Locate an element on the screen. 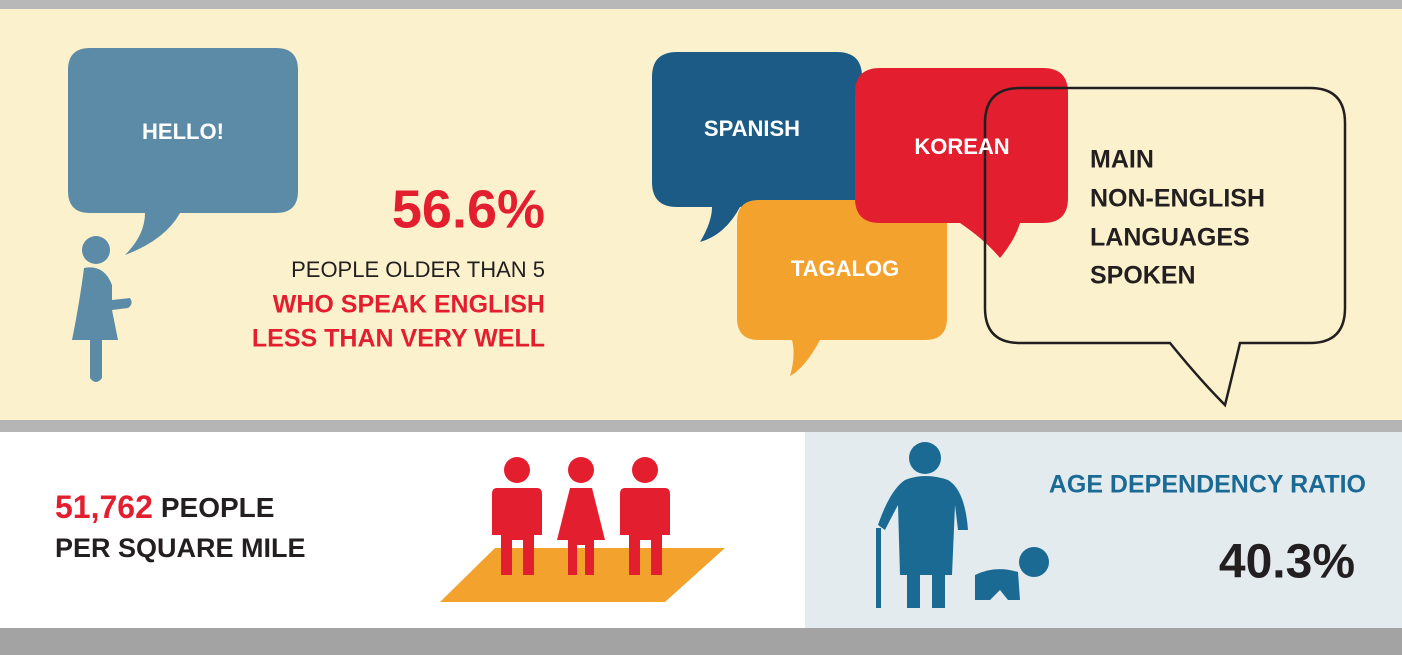 The width and height of the screenshot is (1402, 655). language-label: TAGALOG is located at coordinates (845, 268).